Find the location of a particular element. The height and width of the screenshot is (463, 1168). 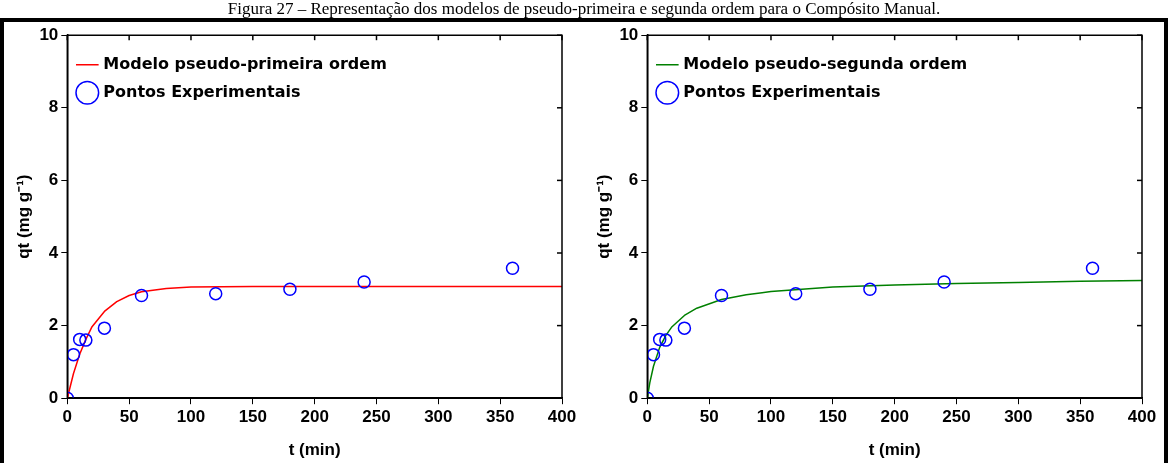

legend-label: Modelo pseudo-segunda ordem is located at coordinates (825, 63).